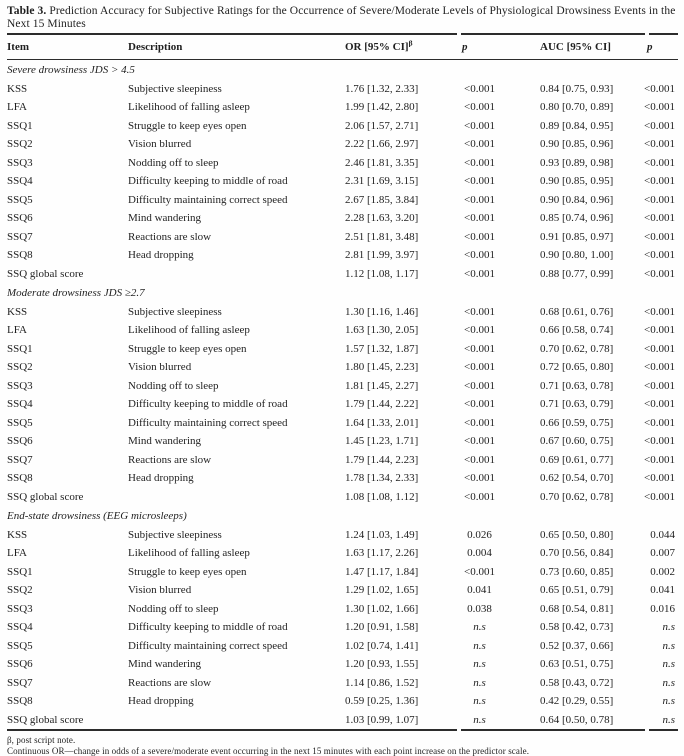  What do you see at coordinates (382, 162) in the screenshot?
I see `cell-or-ci: 2.46 [1.81, 3.35]` at bounding box center [382, 162].